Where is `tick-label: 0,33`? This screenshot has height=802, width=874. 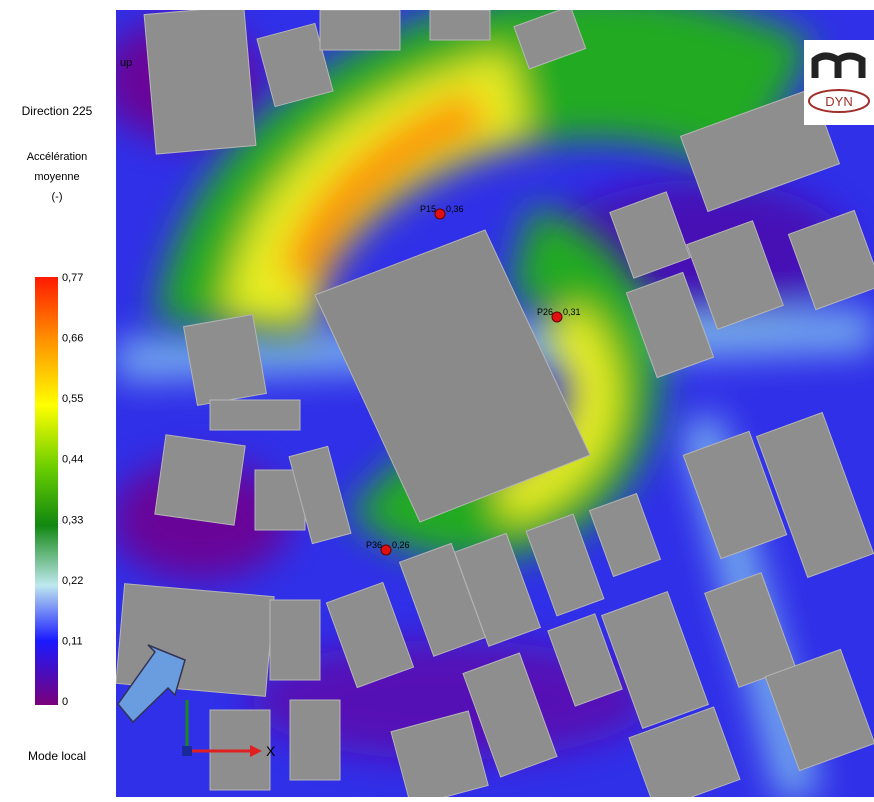 tick-label: 0,33 is located at coordinates (72, 520).